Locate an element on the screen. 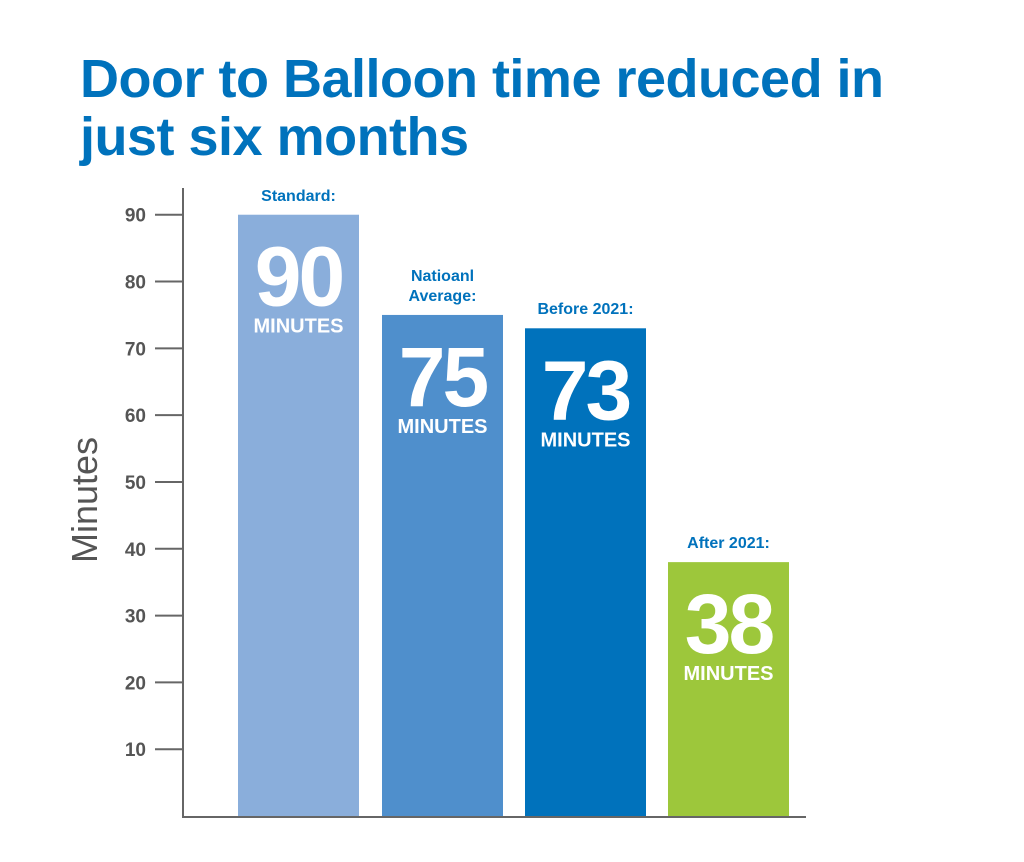 This screenshot has height=862, width=1024. value-label: 90 is located at coordinates (299, 277).